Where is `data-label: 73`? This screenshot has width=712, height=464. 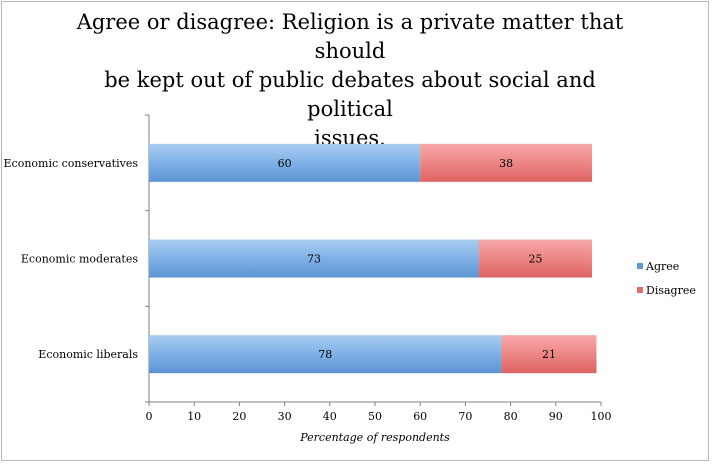
data-label: 73 is located at coordinates (314, 259).